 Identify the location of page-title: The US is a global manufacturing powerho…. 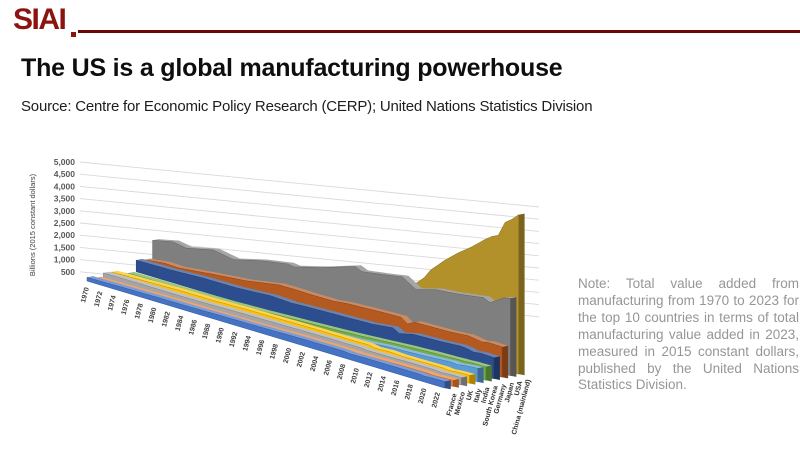
(292, 68).